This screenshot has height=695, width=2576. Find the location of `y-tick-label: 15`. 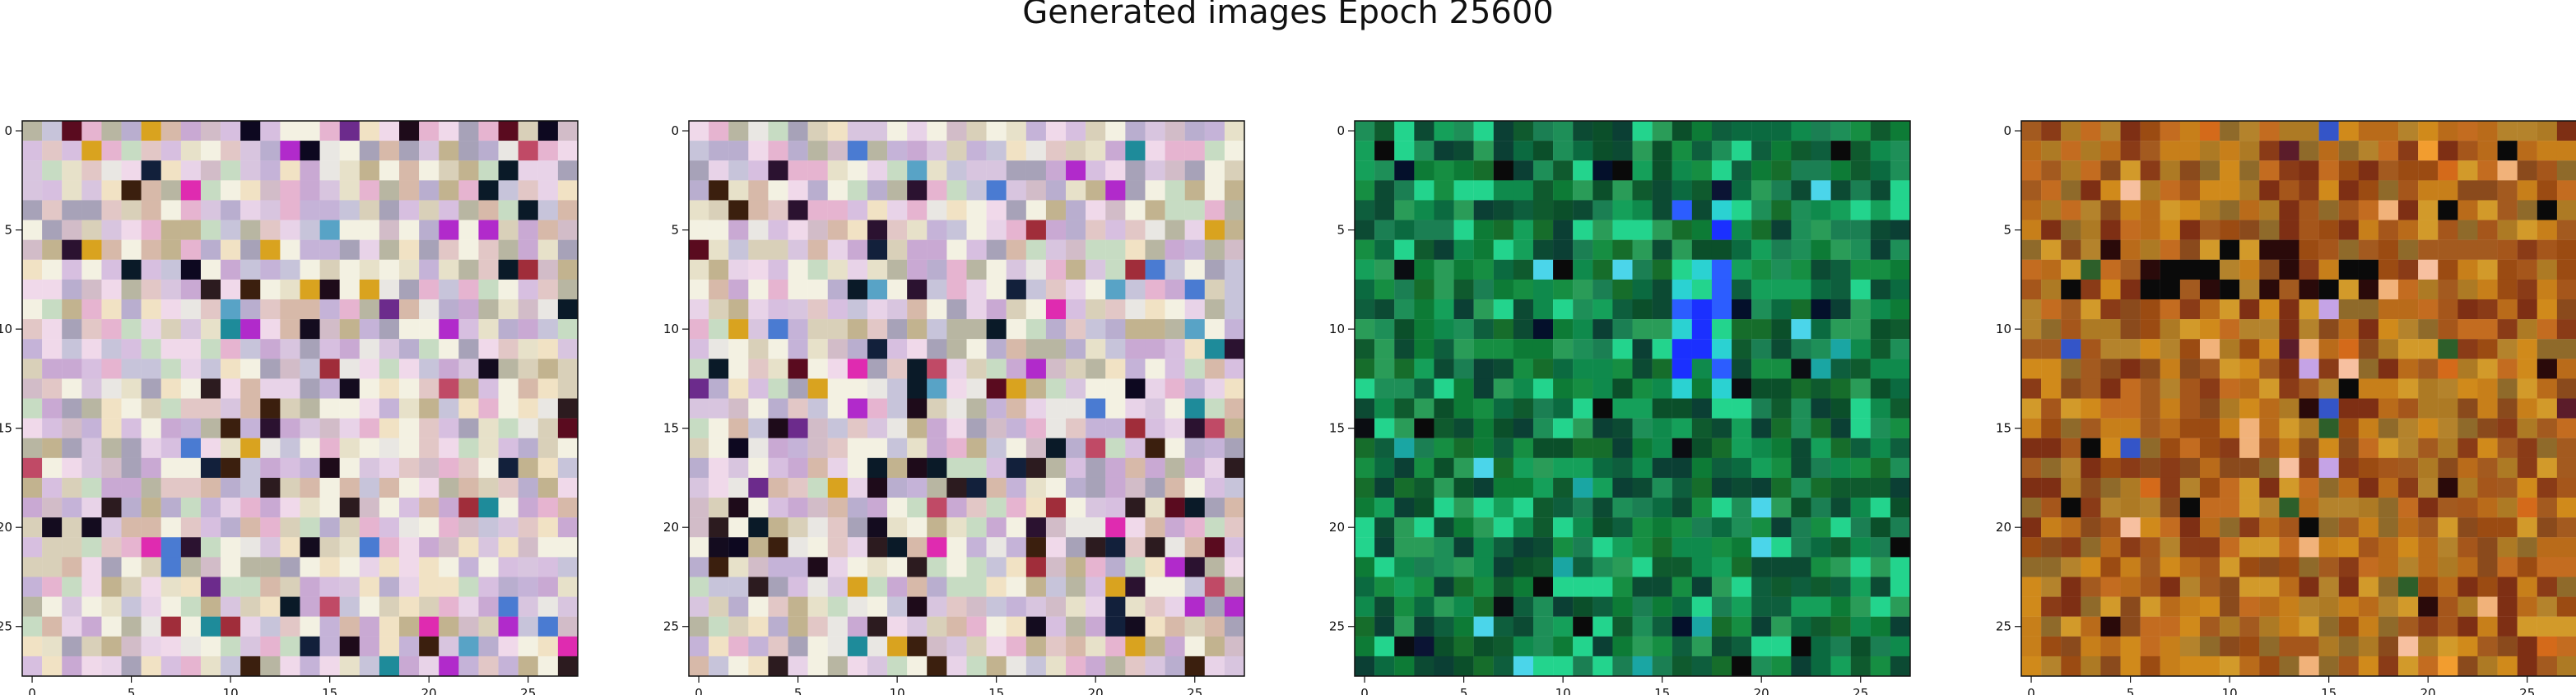

y-tick-label: 15 is located at coordinates (1337, 428).